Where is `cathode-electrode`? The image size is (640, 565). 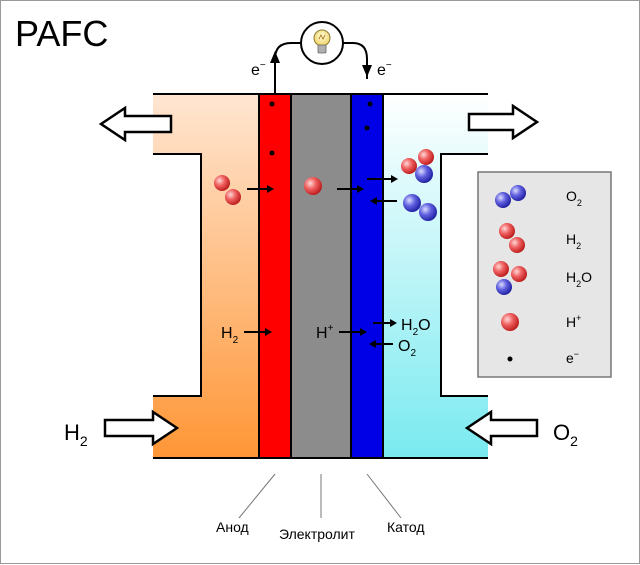 cathode-electrode is located at coordinates (367, 276).